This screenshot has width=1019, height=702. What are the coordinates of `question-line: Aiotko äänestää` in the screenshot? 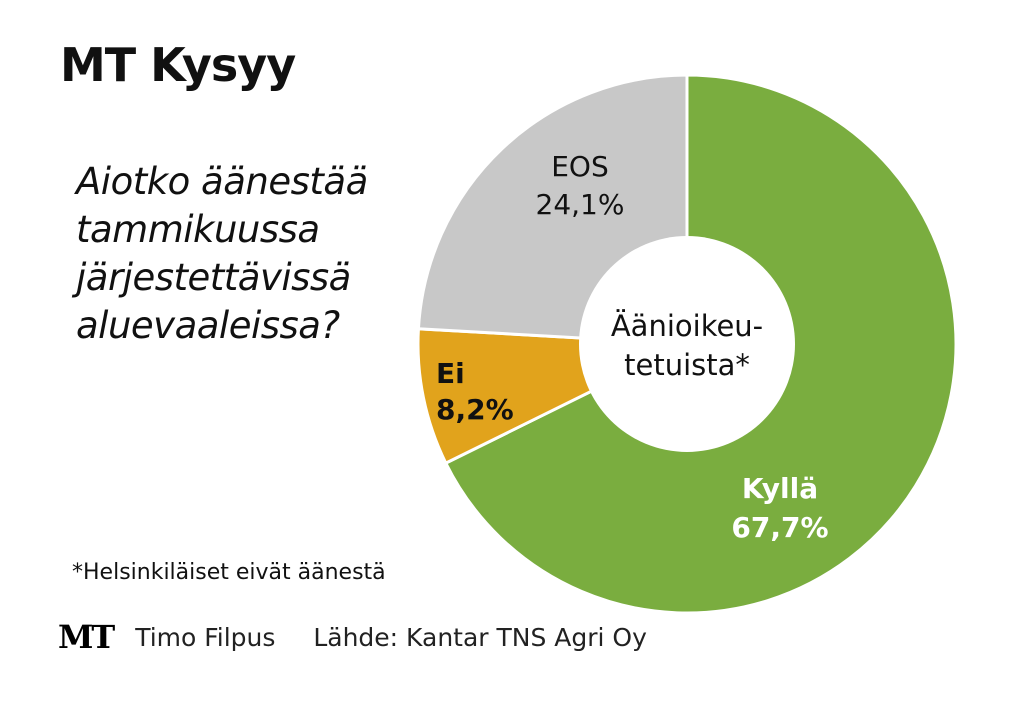 It's located at (222, 181).